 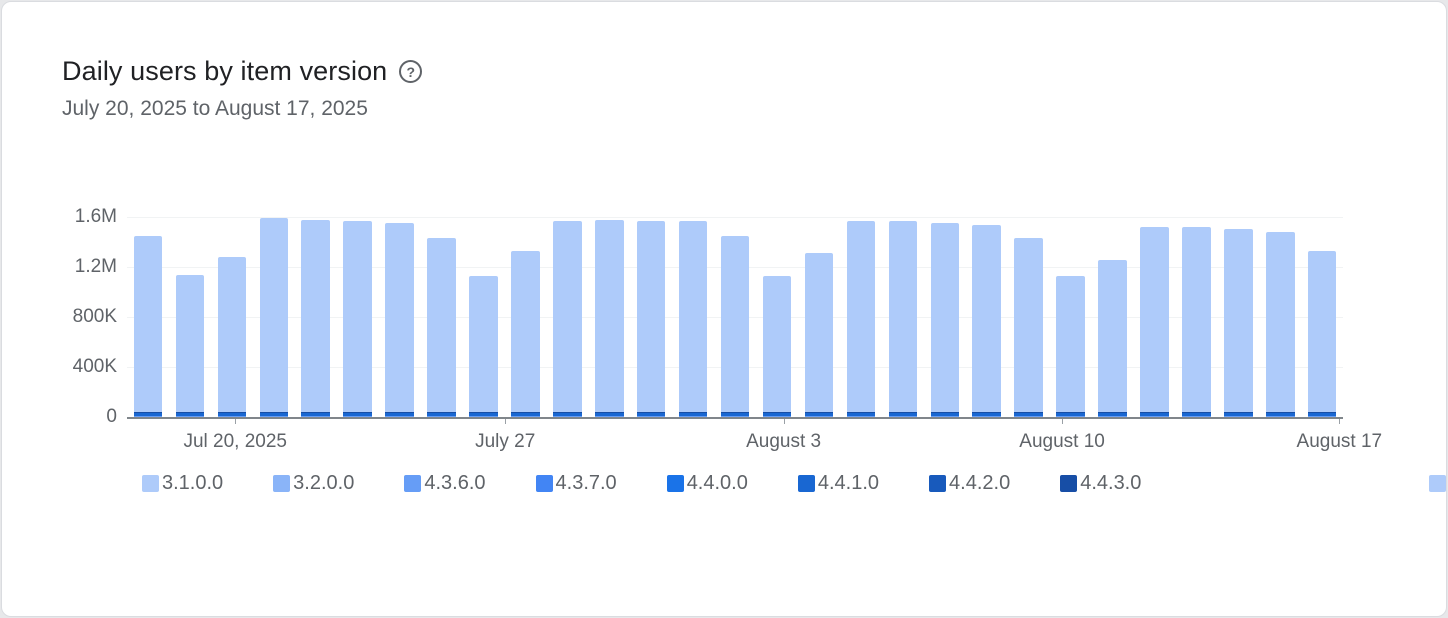 What do you see at coordinates (717, 482) in the screenshot?
I see `legend-label: 4.4.0.0` at bounding box center [717, 482].